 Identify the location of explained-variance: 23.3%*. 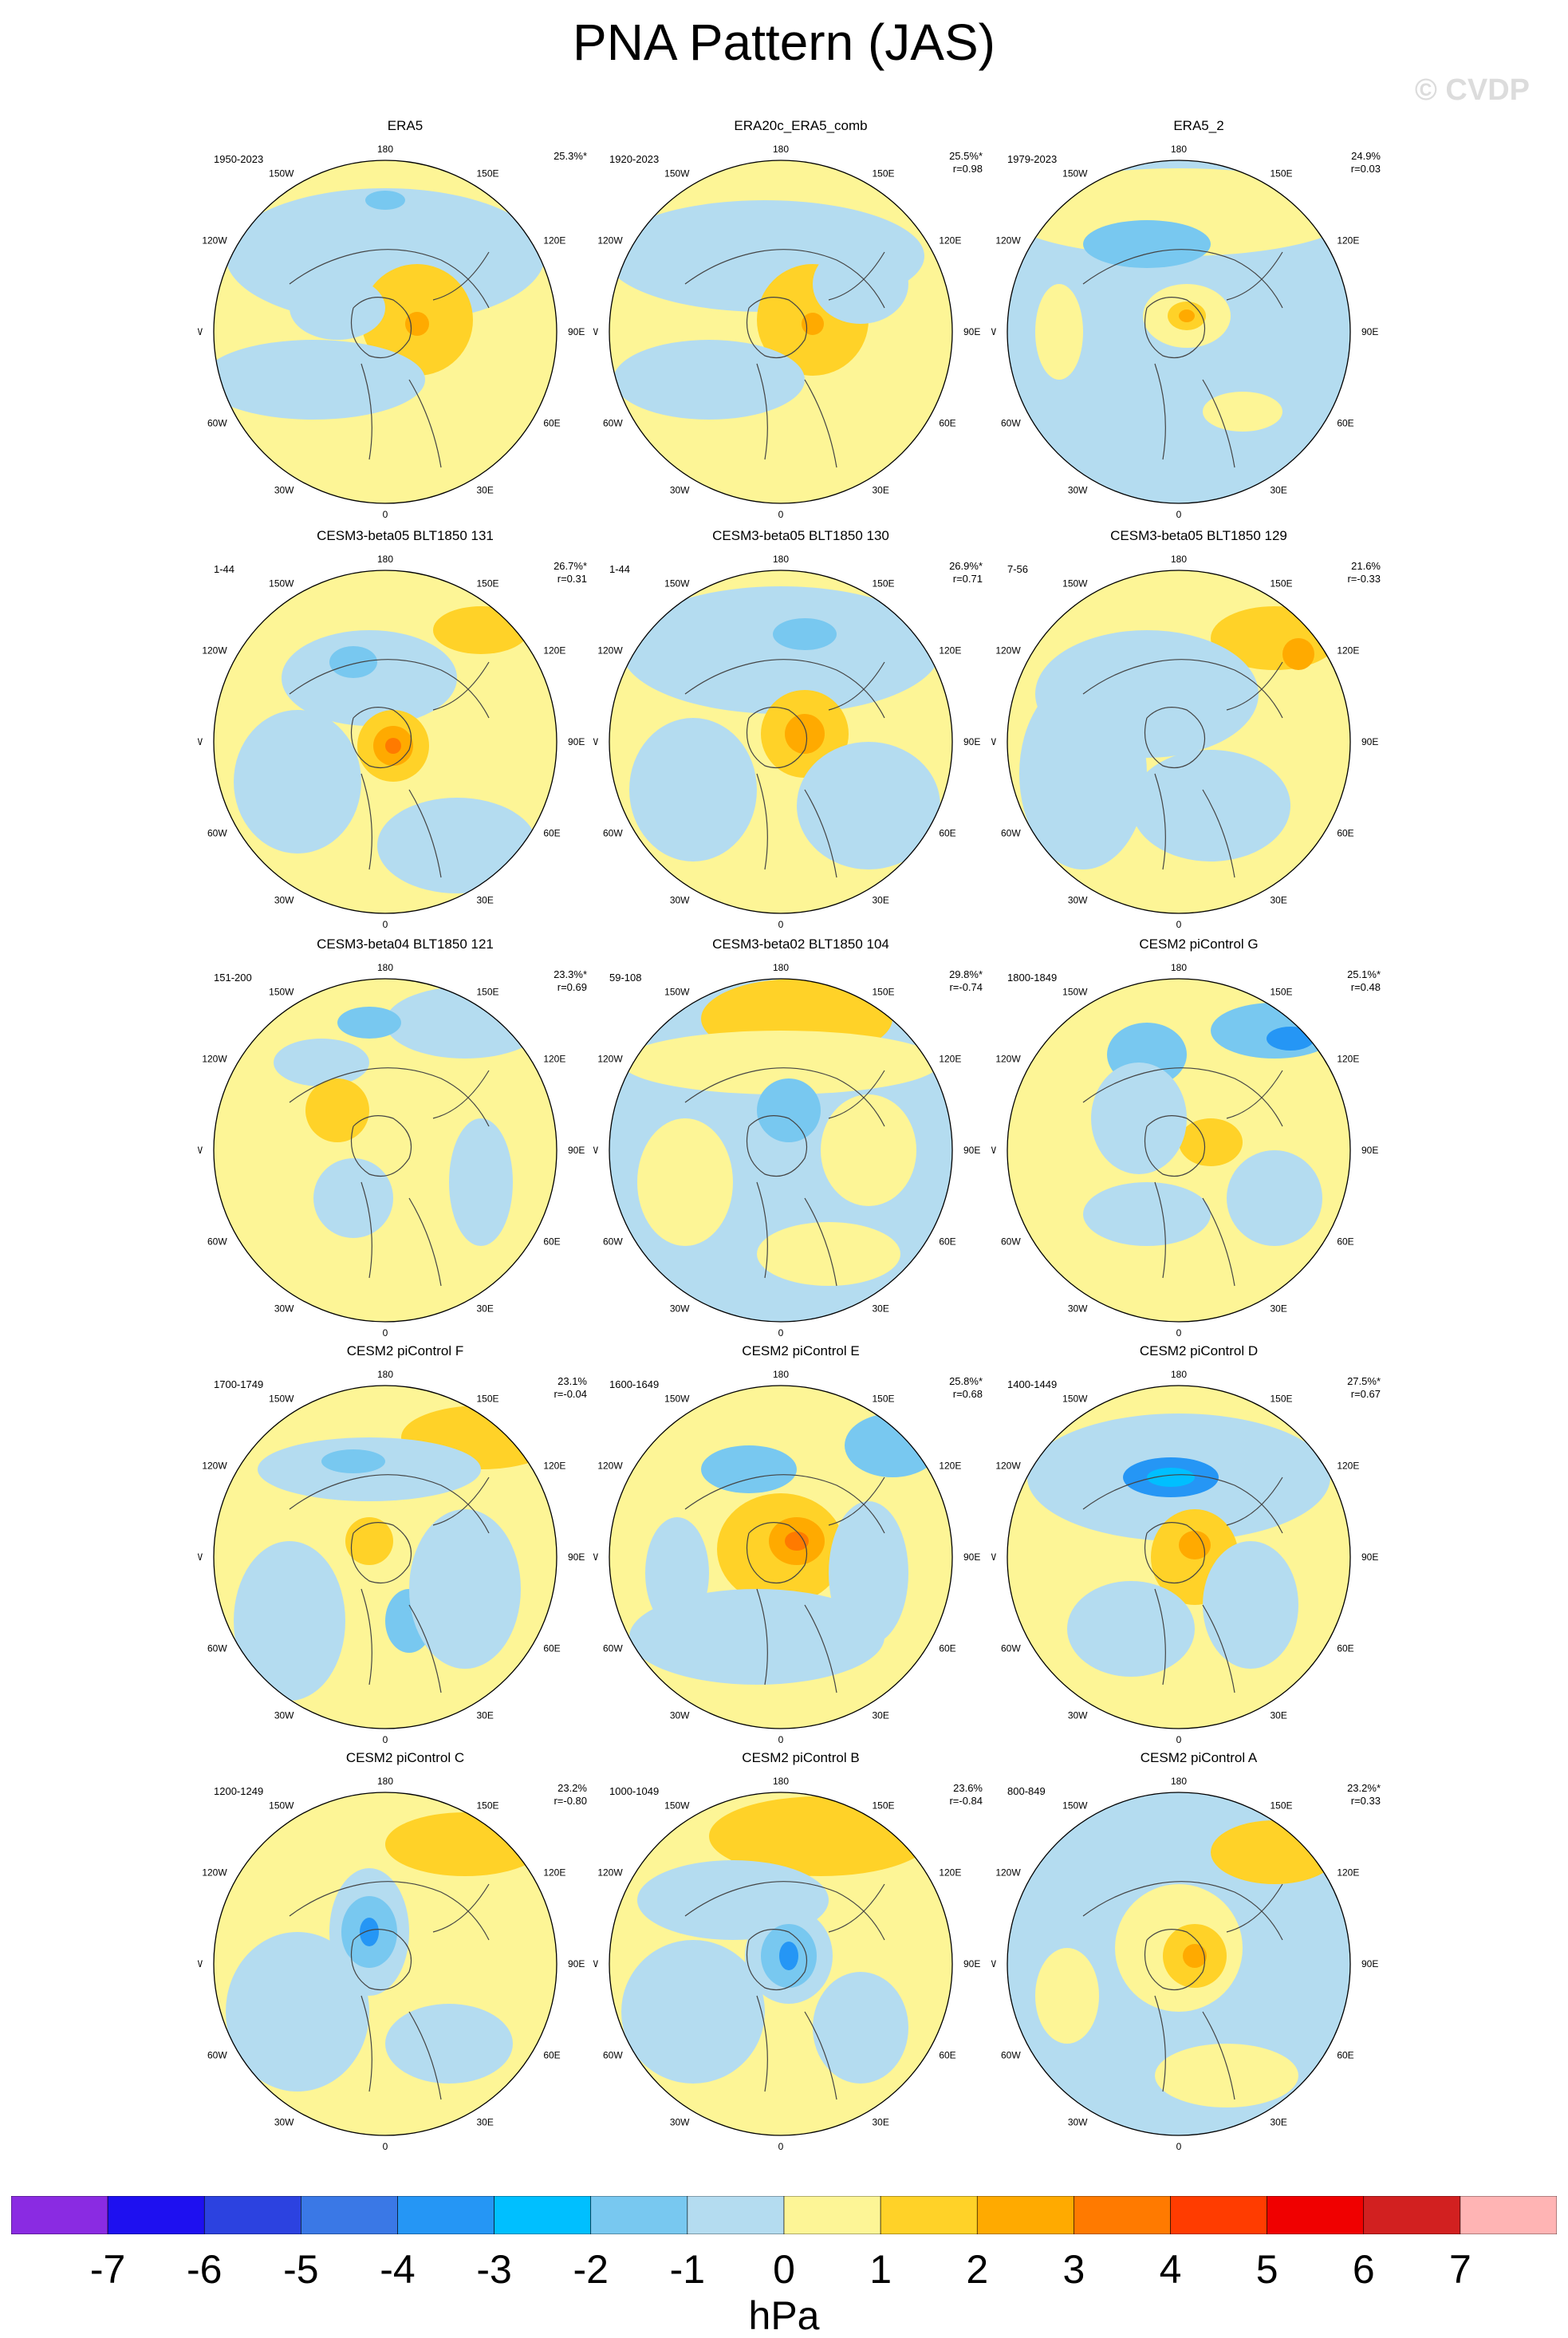
(571, 974).